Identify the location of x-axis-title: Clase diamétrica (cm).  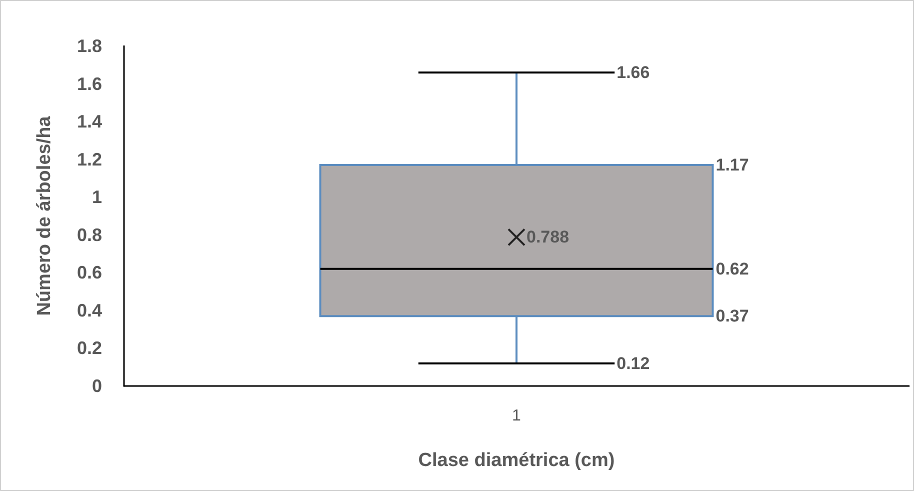
(516, 460).